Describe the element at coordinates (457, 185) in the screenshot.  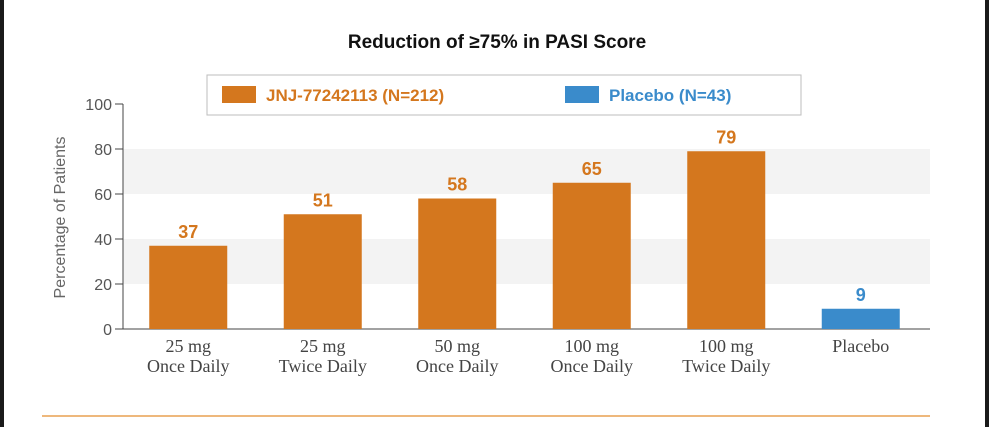
I see `bar-value-label: 58` at that location.